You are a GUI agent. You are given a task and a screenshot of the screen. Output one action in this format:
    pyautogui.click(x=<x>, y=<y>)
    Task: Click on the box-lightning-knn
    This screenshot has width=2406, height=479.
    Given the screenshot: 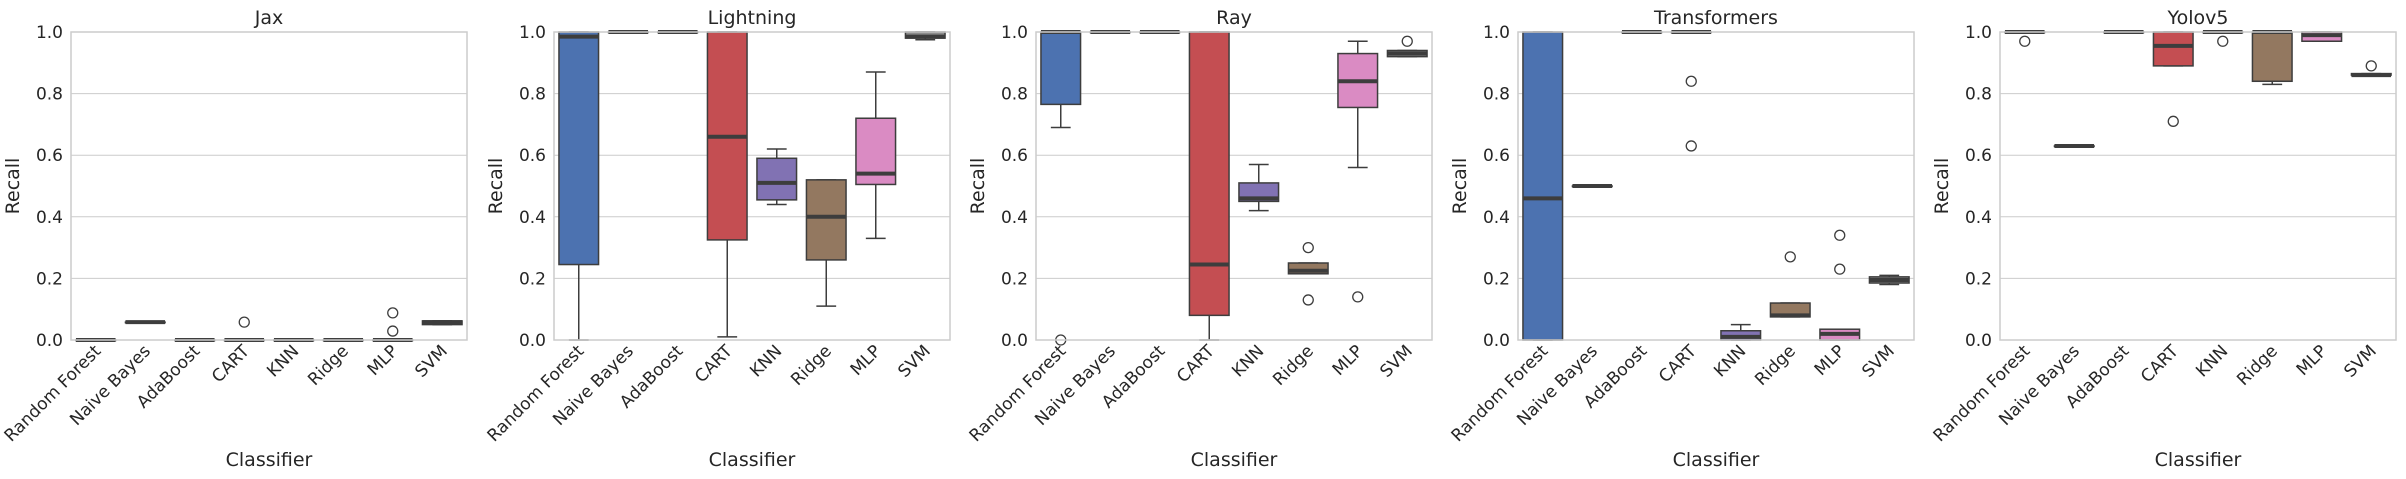 What is the action you would take?
    pyautogui.click(x=777, y=177)
    